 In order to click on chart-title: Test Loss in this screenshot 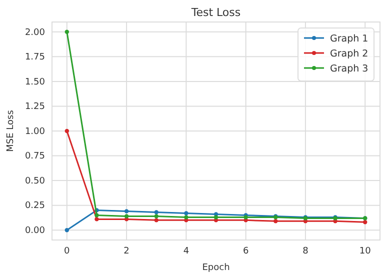, I will do `click(215, 12)`.